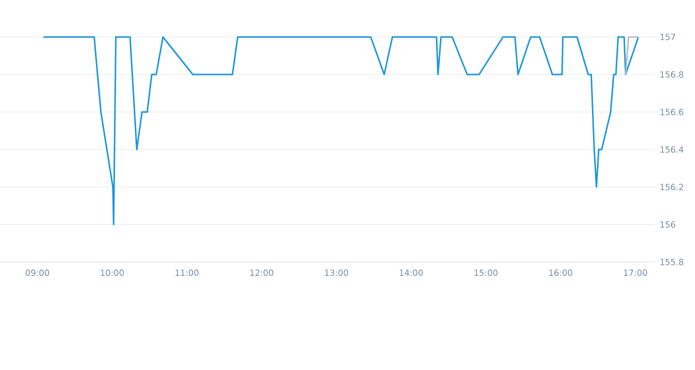 This screenshot has width=695, height=370. What do you see at coordinates (672, 149) in the screenshot?
I see `y-tick-label: 156.4` at bounding box center [672, 149].